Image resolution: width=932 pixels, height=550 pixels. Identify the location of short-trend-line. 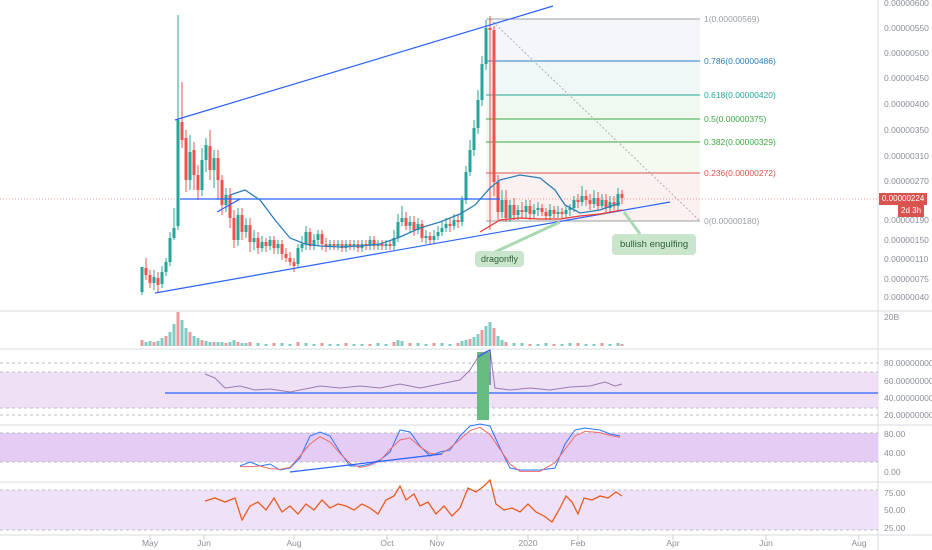
(228, 205).